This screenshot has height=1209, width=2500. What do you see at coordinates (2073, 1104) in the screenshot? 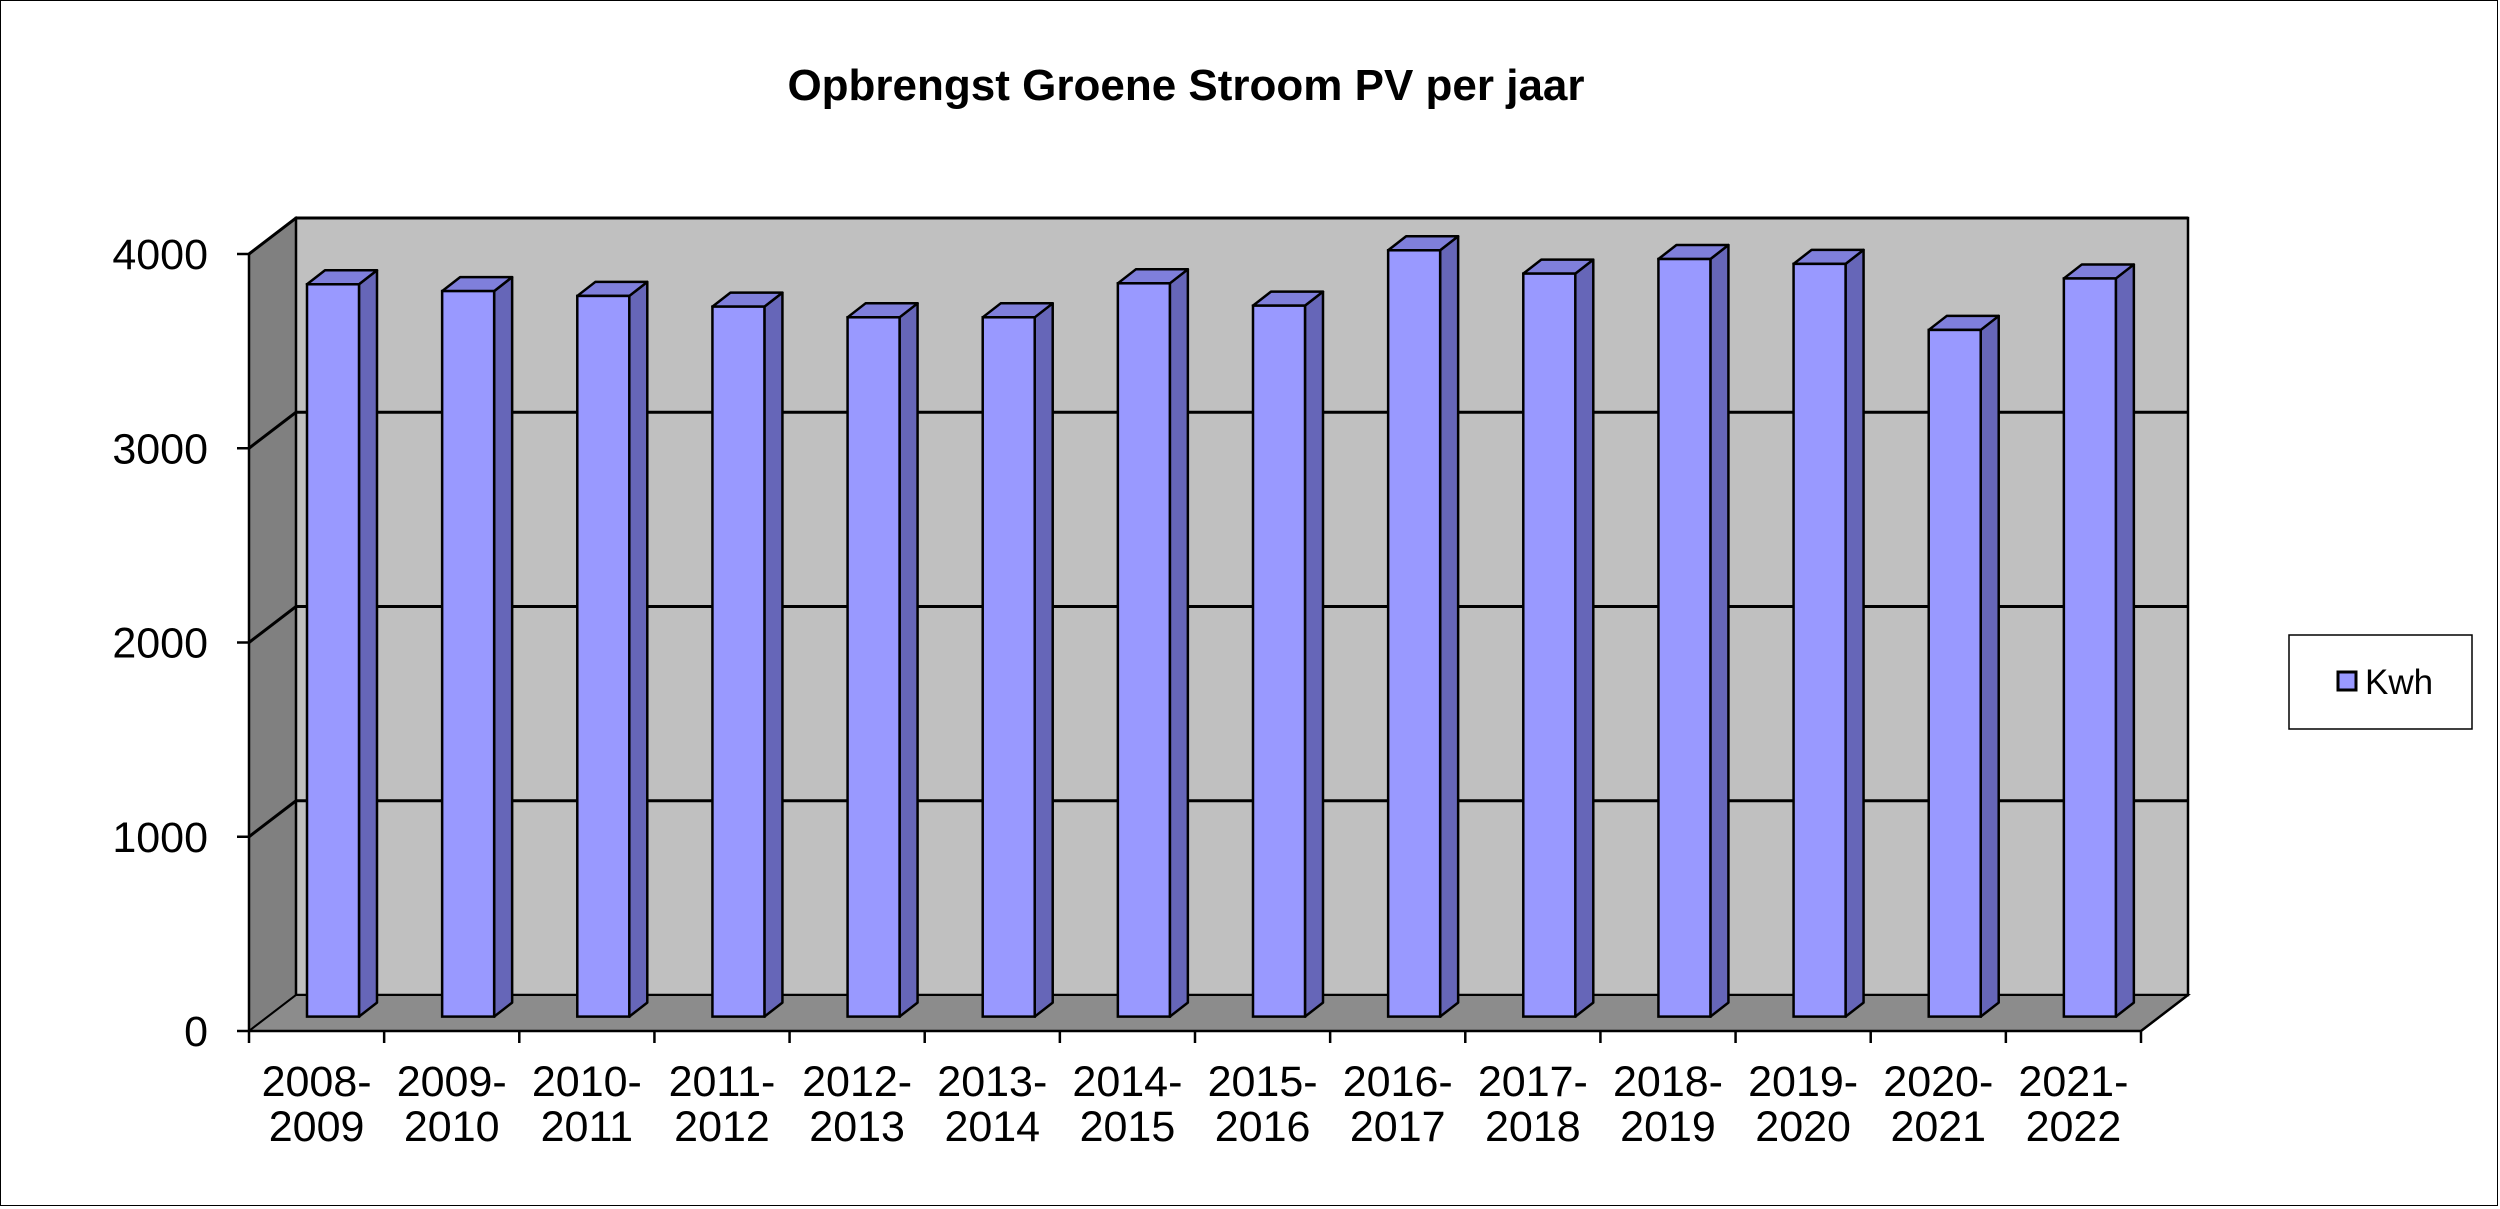
I see `x-tick-label: 2021-2022` at bounding box center [2073, 1104].